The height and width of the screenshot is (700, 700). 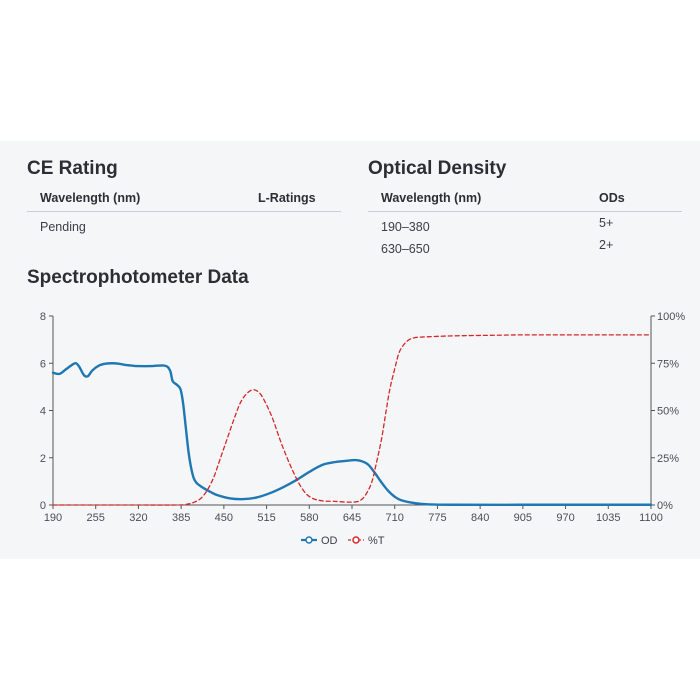 What do you see at coordinates (480, 518) in the screenshot?
I see `x-tick-label: 840` at bounding box center [480, 518].